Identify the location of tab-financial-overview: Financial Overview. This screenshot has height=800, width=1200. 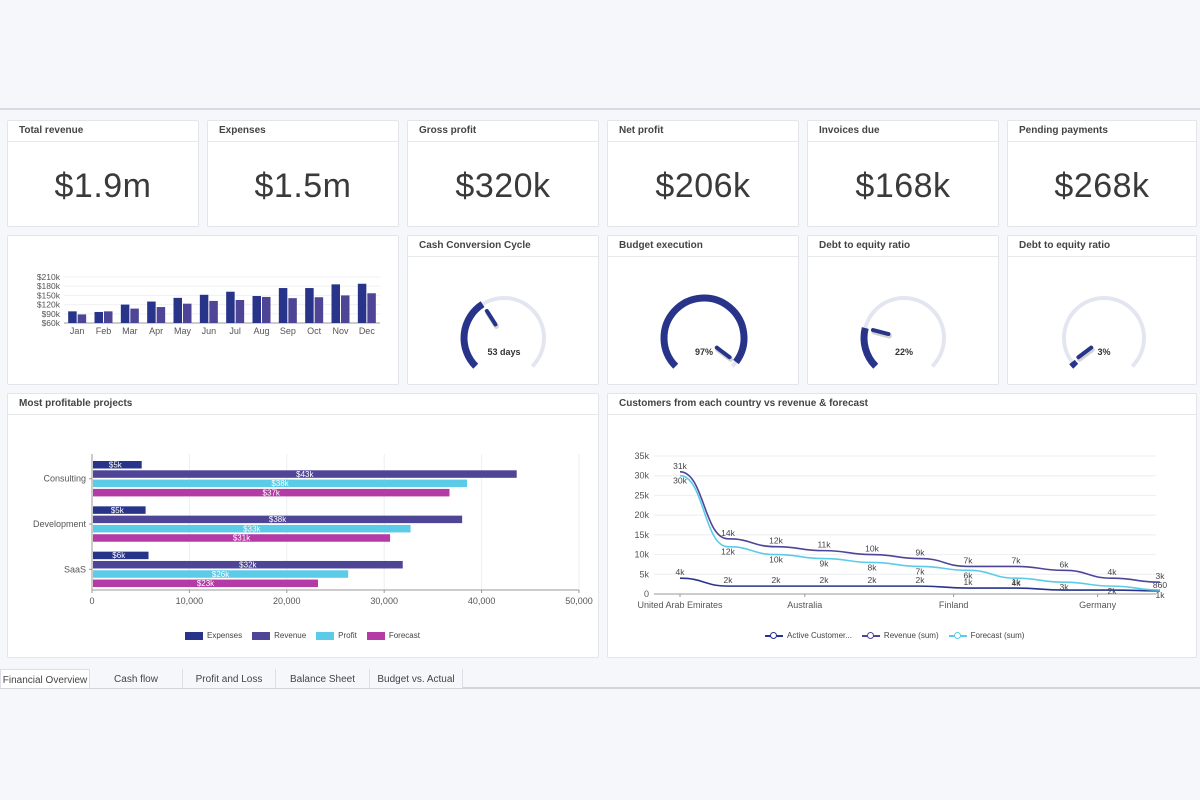
(45, 678).